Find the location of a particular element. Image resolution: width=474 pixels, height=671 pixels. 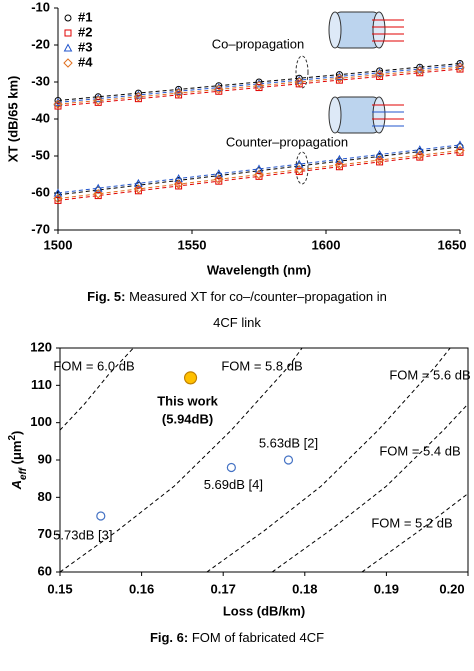

curve-label: FOM = 5.8 dB is located at coordinates (261, 365).